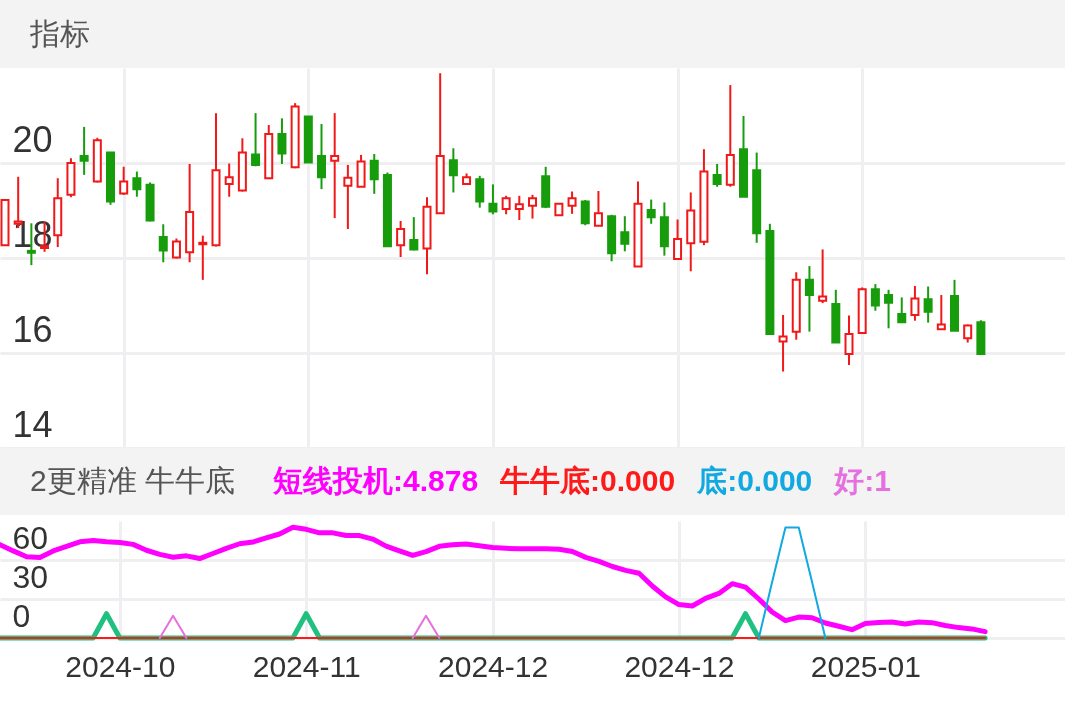  Describe the element at coordinates (755, 481) in the screenshot. I see `series-label: 底:0.000` at that location.